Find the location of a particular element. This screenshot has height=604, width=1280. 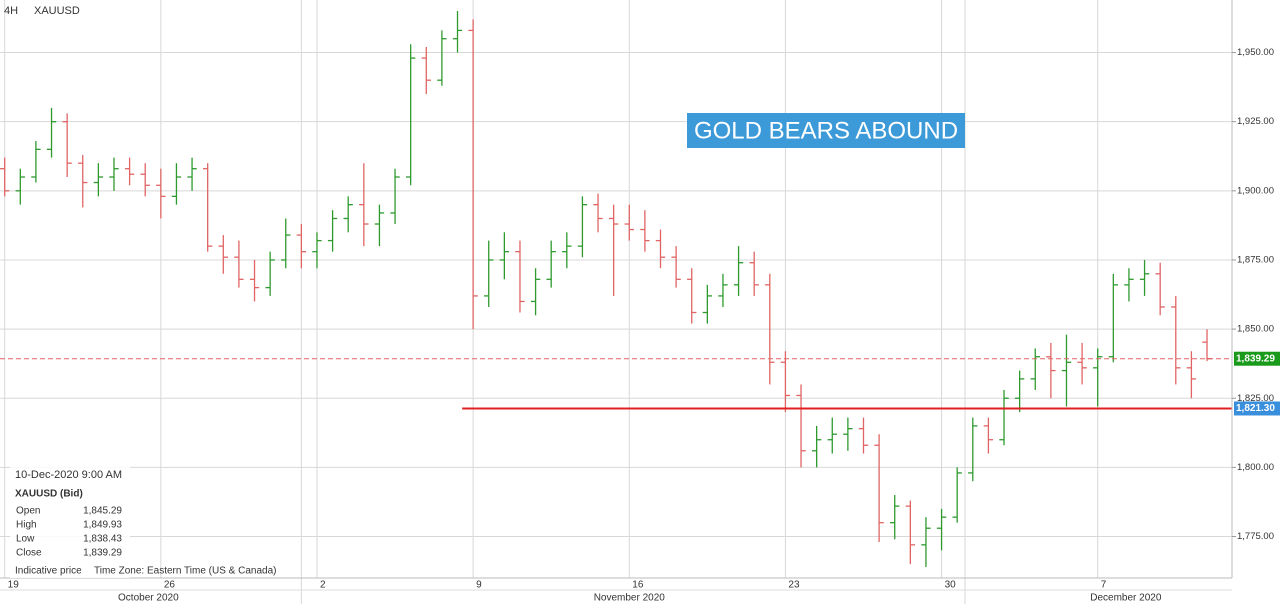

annotation-box is located at coordinates (826, 130).